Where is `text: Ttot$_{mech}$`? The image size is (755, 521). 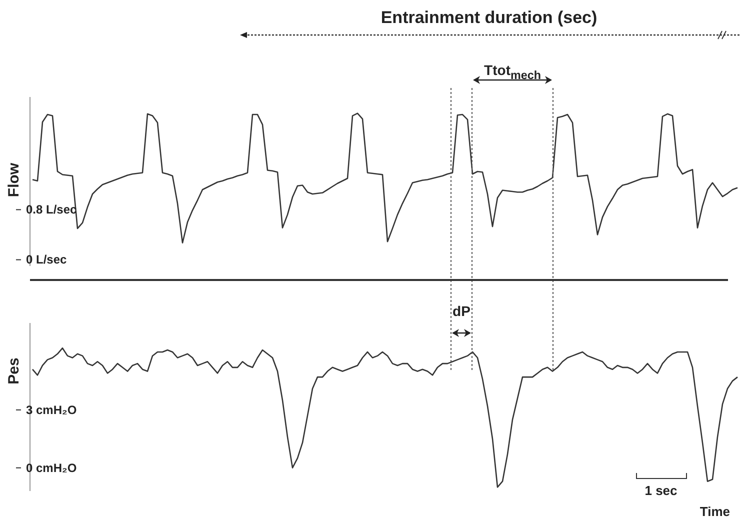
text: Ttot$_{mech}$ is located at coordinates (512, 72).